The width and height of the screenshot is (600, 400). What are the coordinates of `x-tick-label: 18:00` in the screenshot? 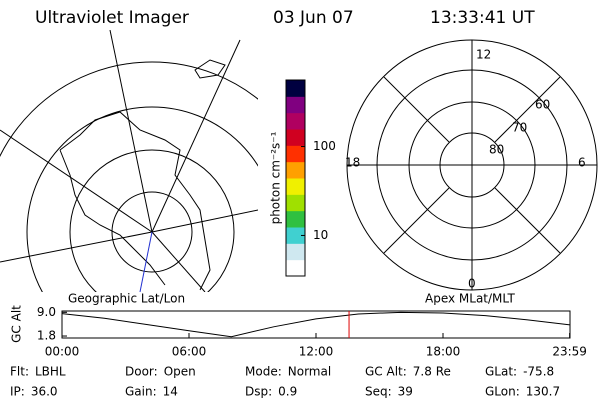 It's located at (443, 352).